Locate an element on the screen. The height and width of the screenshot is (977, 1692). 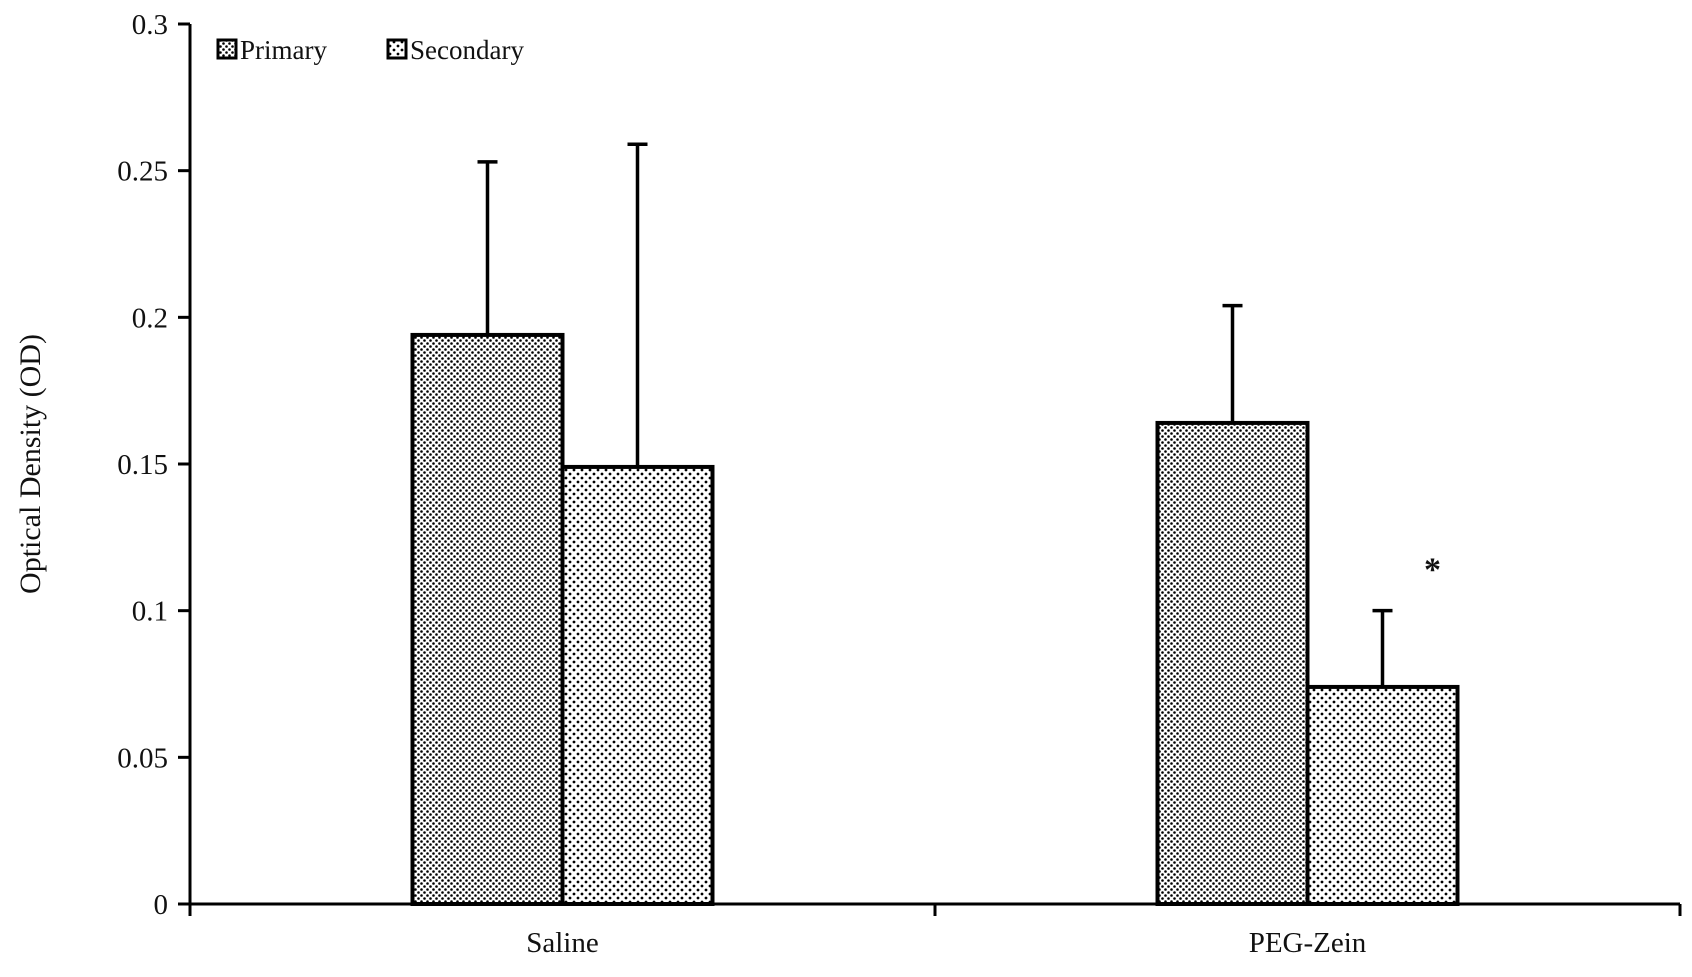
legend-label: Primary is located at coordinates (283, 50).